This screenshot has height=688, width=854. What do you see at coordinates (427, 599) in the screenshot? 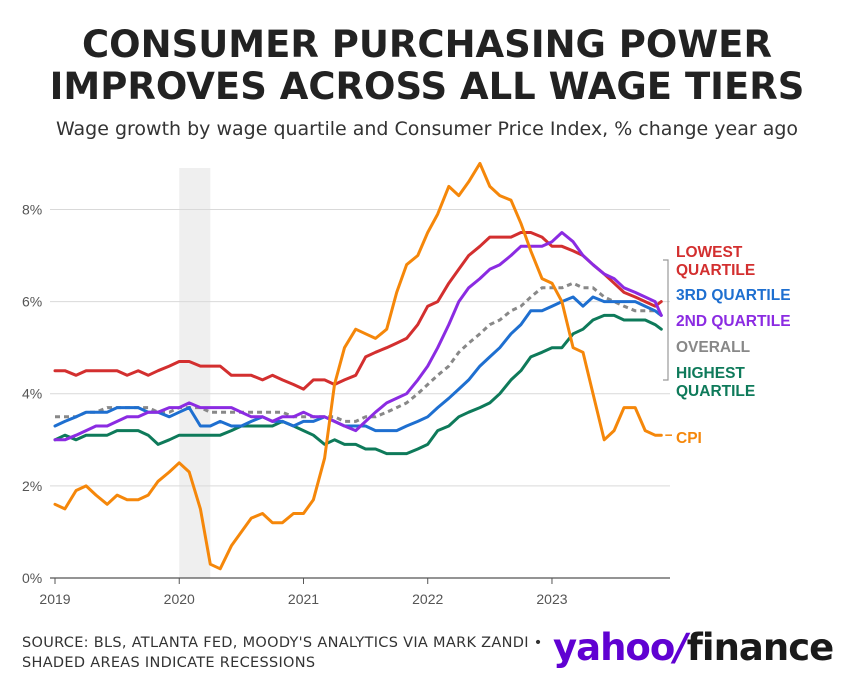
I see `x-tick-label: 2022` at bounding box center [427, 599].